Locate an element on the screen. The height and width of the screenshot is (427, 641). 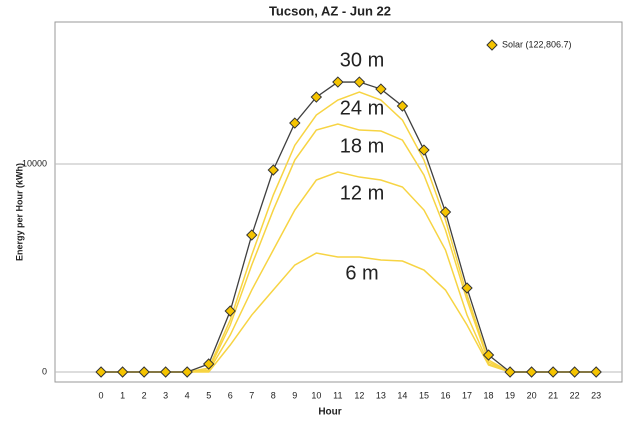
x-tick-label: 22 is located at coordinates (575, 395).